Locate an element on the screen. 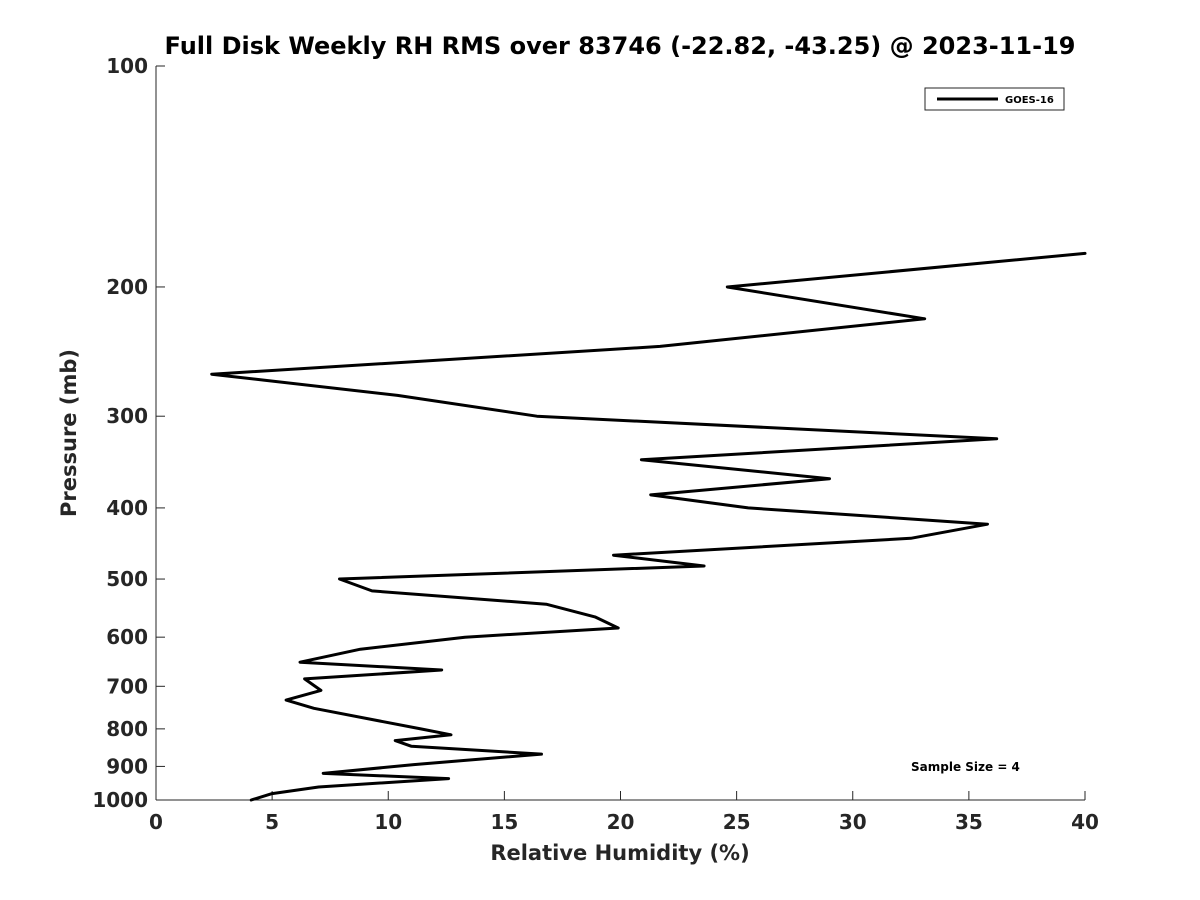 The image size is (1200, 900). y-tick-label: 500 is located at coordinates (127, 579).